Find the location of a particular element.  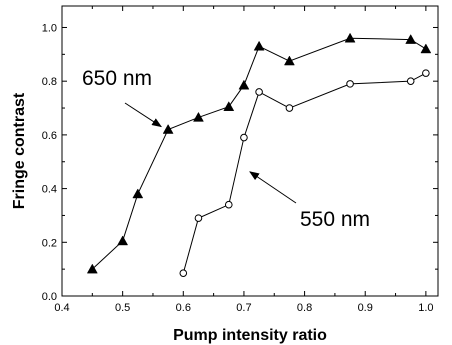

annotation-label: 650 nm is located at coordinates (117, 78).